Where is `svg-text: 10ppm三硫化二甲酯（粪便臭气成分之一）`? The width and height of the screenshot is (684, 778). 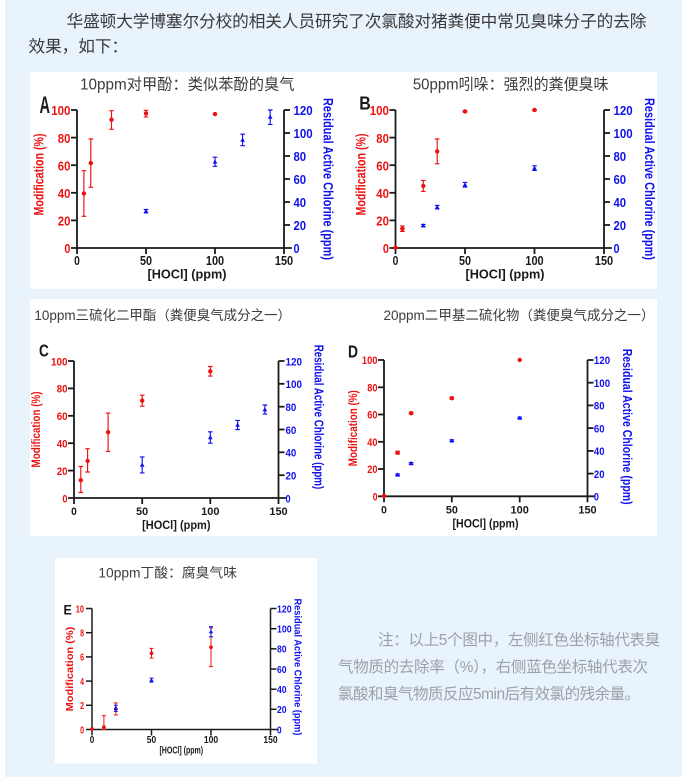
svg-text: 10ppm三硫化二甲酯（粪便臭气成分之一） is located at coordinates (162, 315).